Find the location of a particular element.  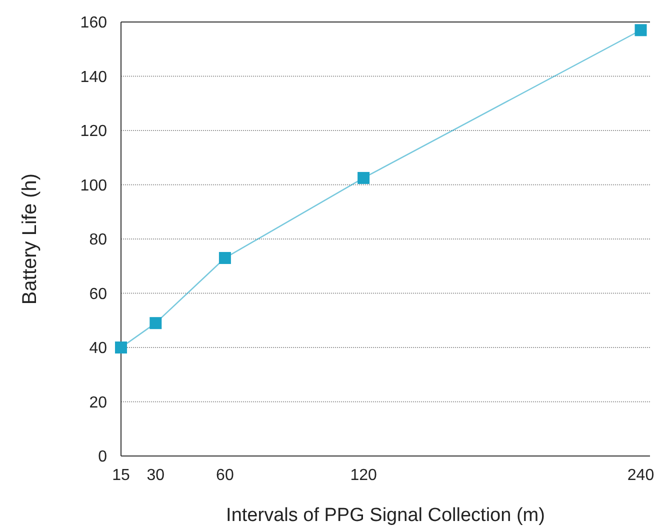

y-tick-label: 160 is located at coordinates (94, 23).